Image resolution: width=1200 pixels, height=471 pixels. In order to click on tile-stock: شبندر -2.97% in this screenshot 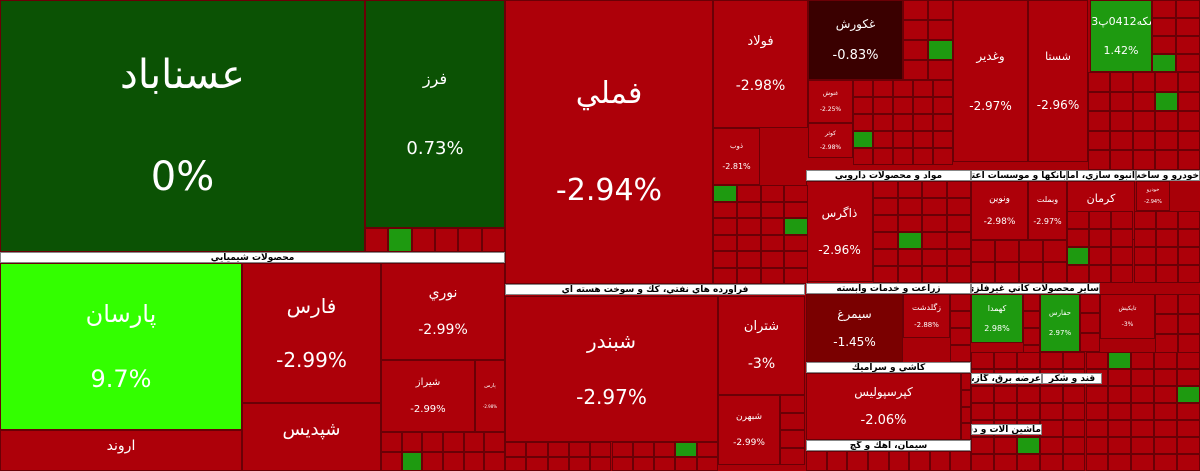, I will do `click(611, 369)`.